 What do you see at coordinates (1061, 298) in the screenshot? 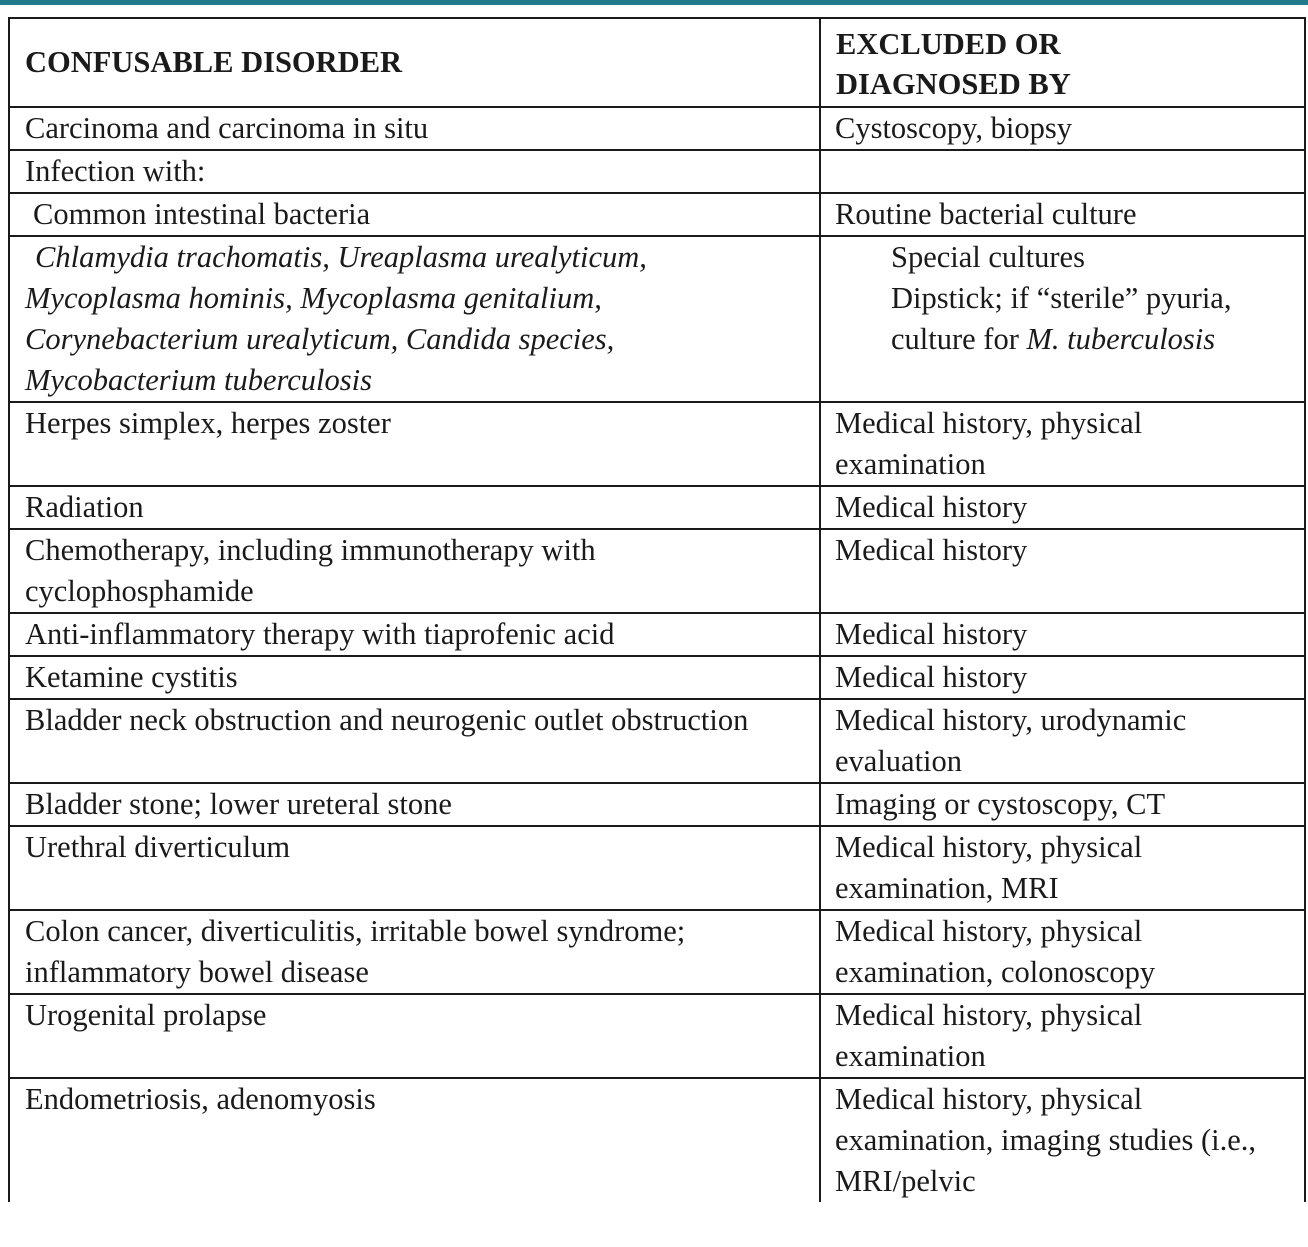
I see `excluded-line-2: Dipstick; if “sterile” pyuria,` at bounding box center [1061, 298].